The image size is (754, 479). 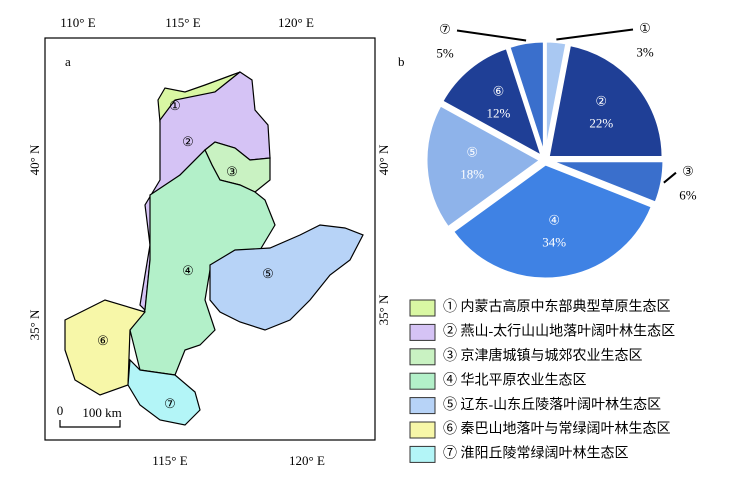 I want to click on region-number: ④, so click(x=188, y=270).